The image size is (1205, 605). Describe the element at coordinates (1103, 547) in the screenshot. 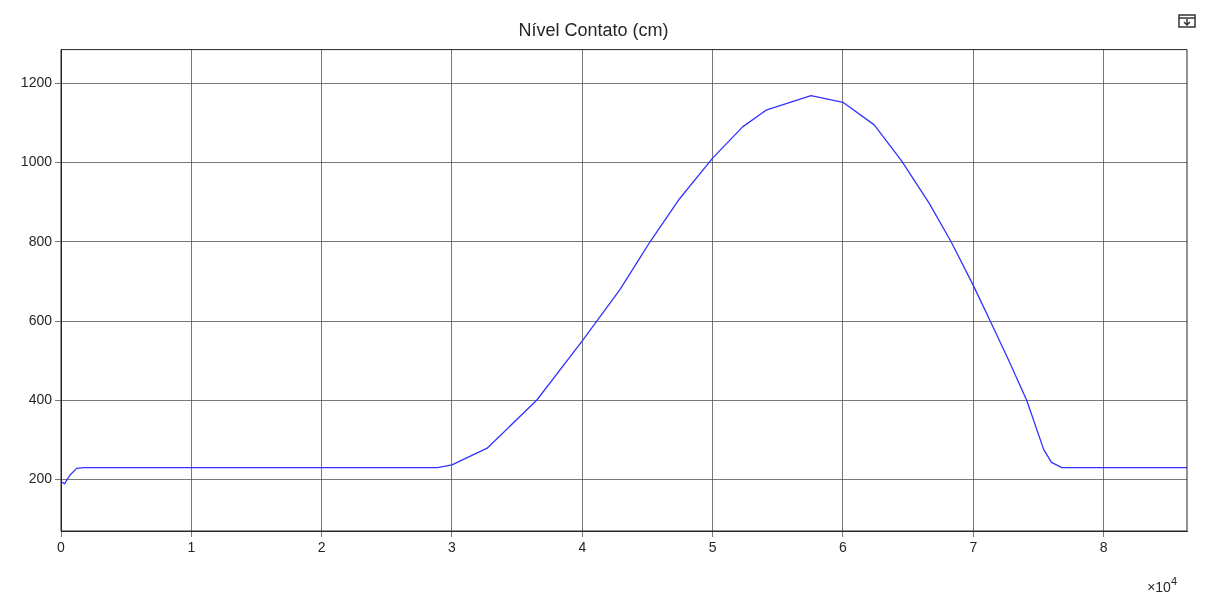

I see `x-tick-label: 8` at that location.